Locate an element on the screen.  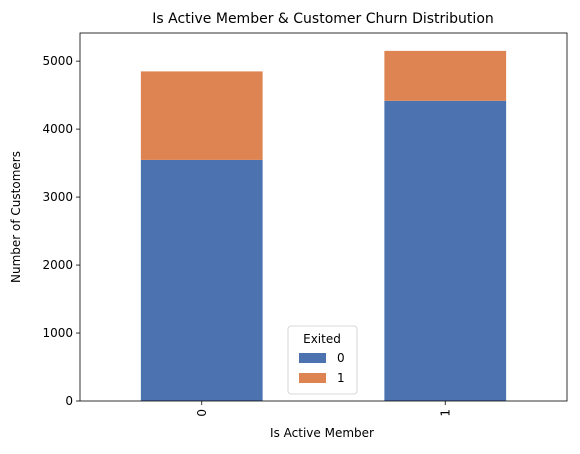
legend-title: Exited is located at coordinates (322, 339).